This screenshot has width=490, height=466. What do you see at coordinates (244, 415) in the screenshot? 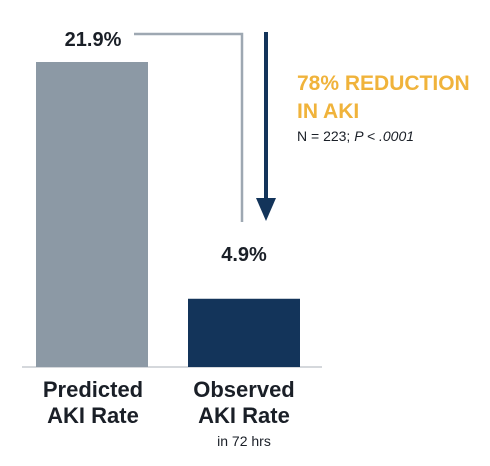
I see `category-label-observed-line2: AKI Rate` at bounding box center [244, 415].